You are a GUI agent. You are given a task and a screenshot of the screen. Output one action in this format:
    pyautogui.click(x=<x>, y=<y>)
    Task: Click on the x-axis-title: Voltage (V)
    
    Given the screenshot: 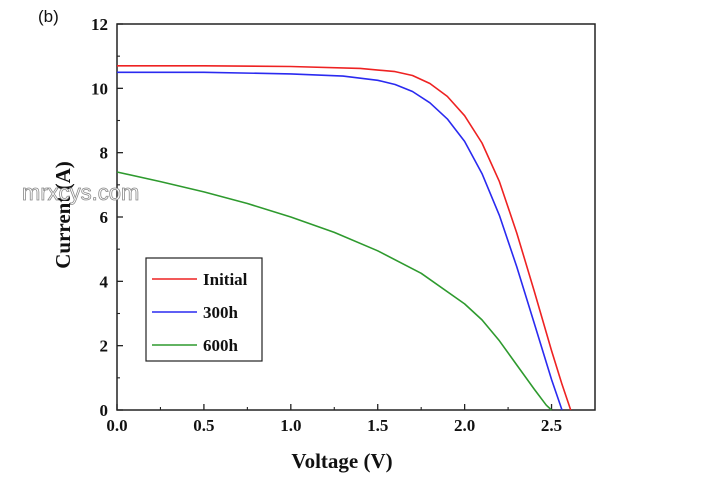 What is the action you would take?
    pyautogui.click(x=341, y=461)
    